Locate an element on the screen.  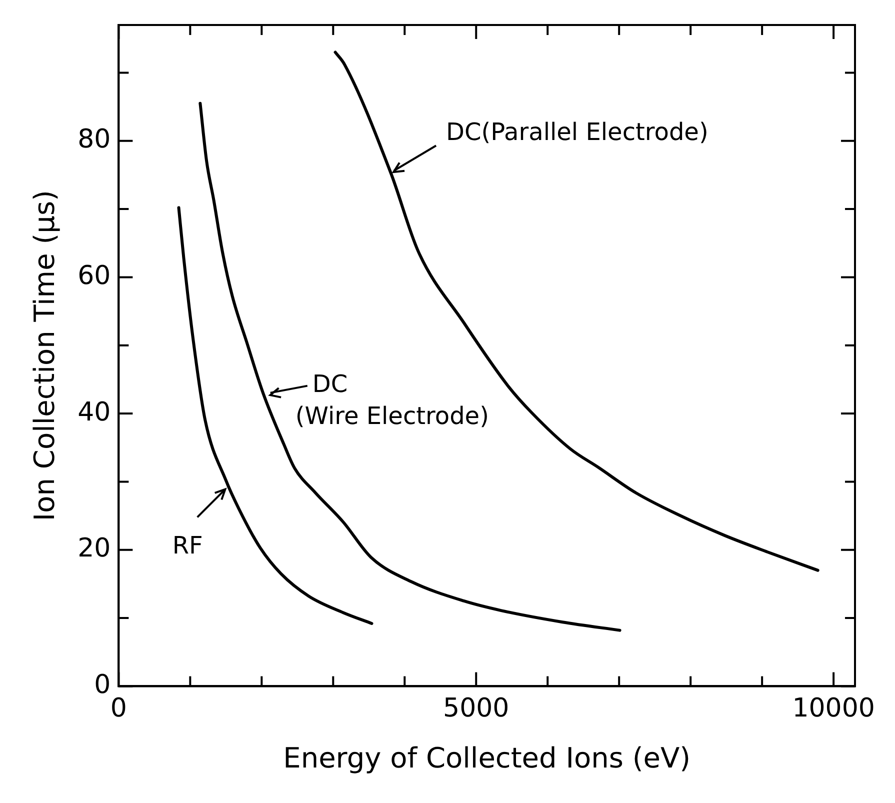
y-tick-label: 60 is located at coordinates (94, 275).